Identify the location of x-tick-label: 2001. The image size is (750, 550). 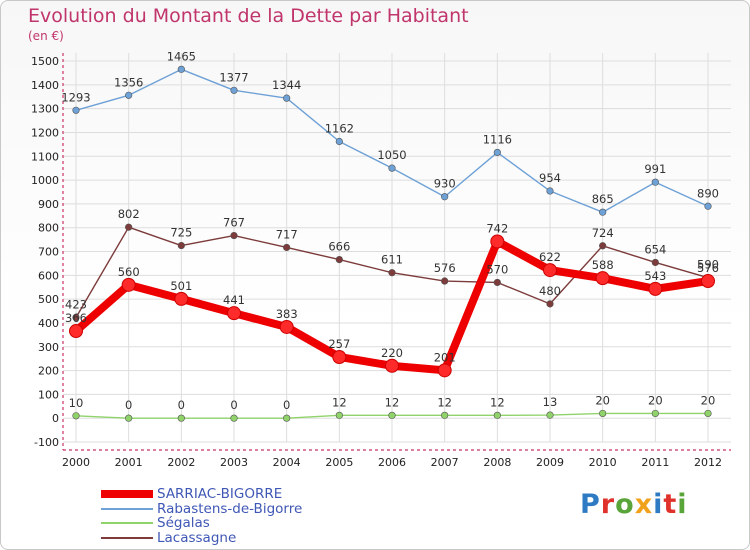
(129, 462).